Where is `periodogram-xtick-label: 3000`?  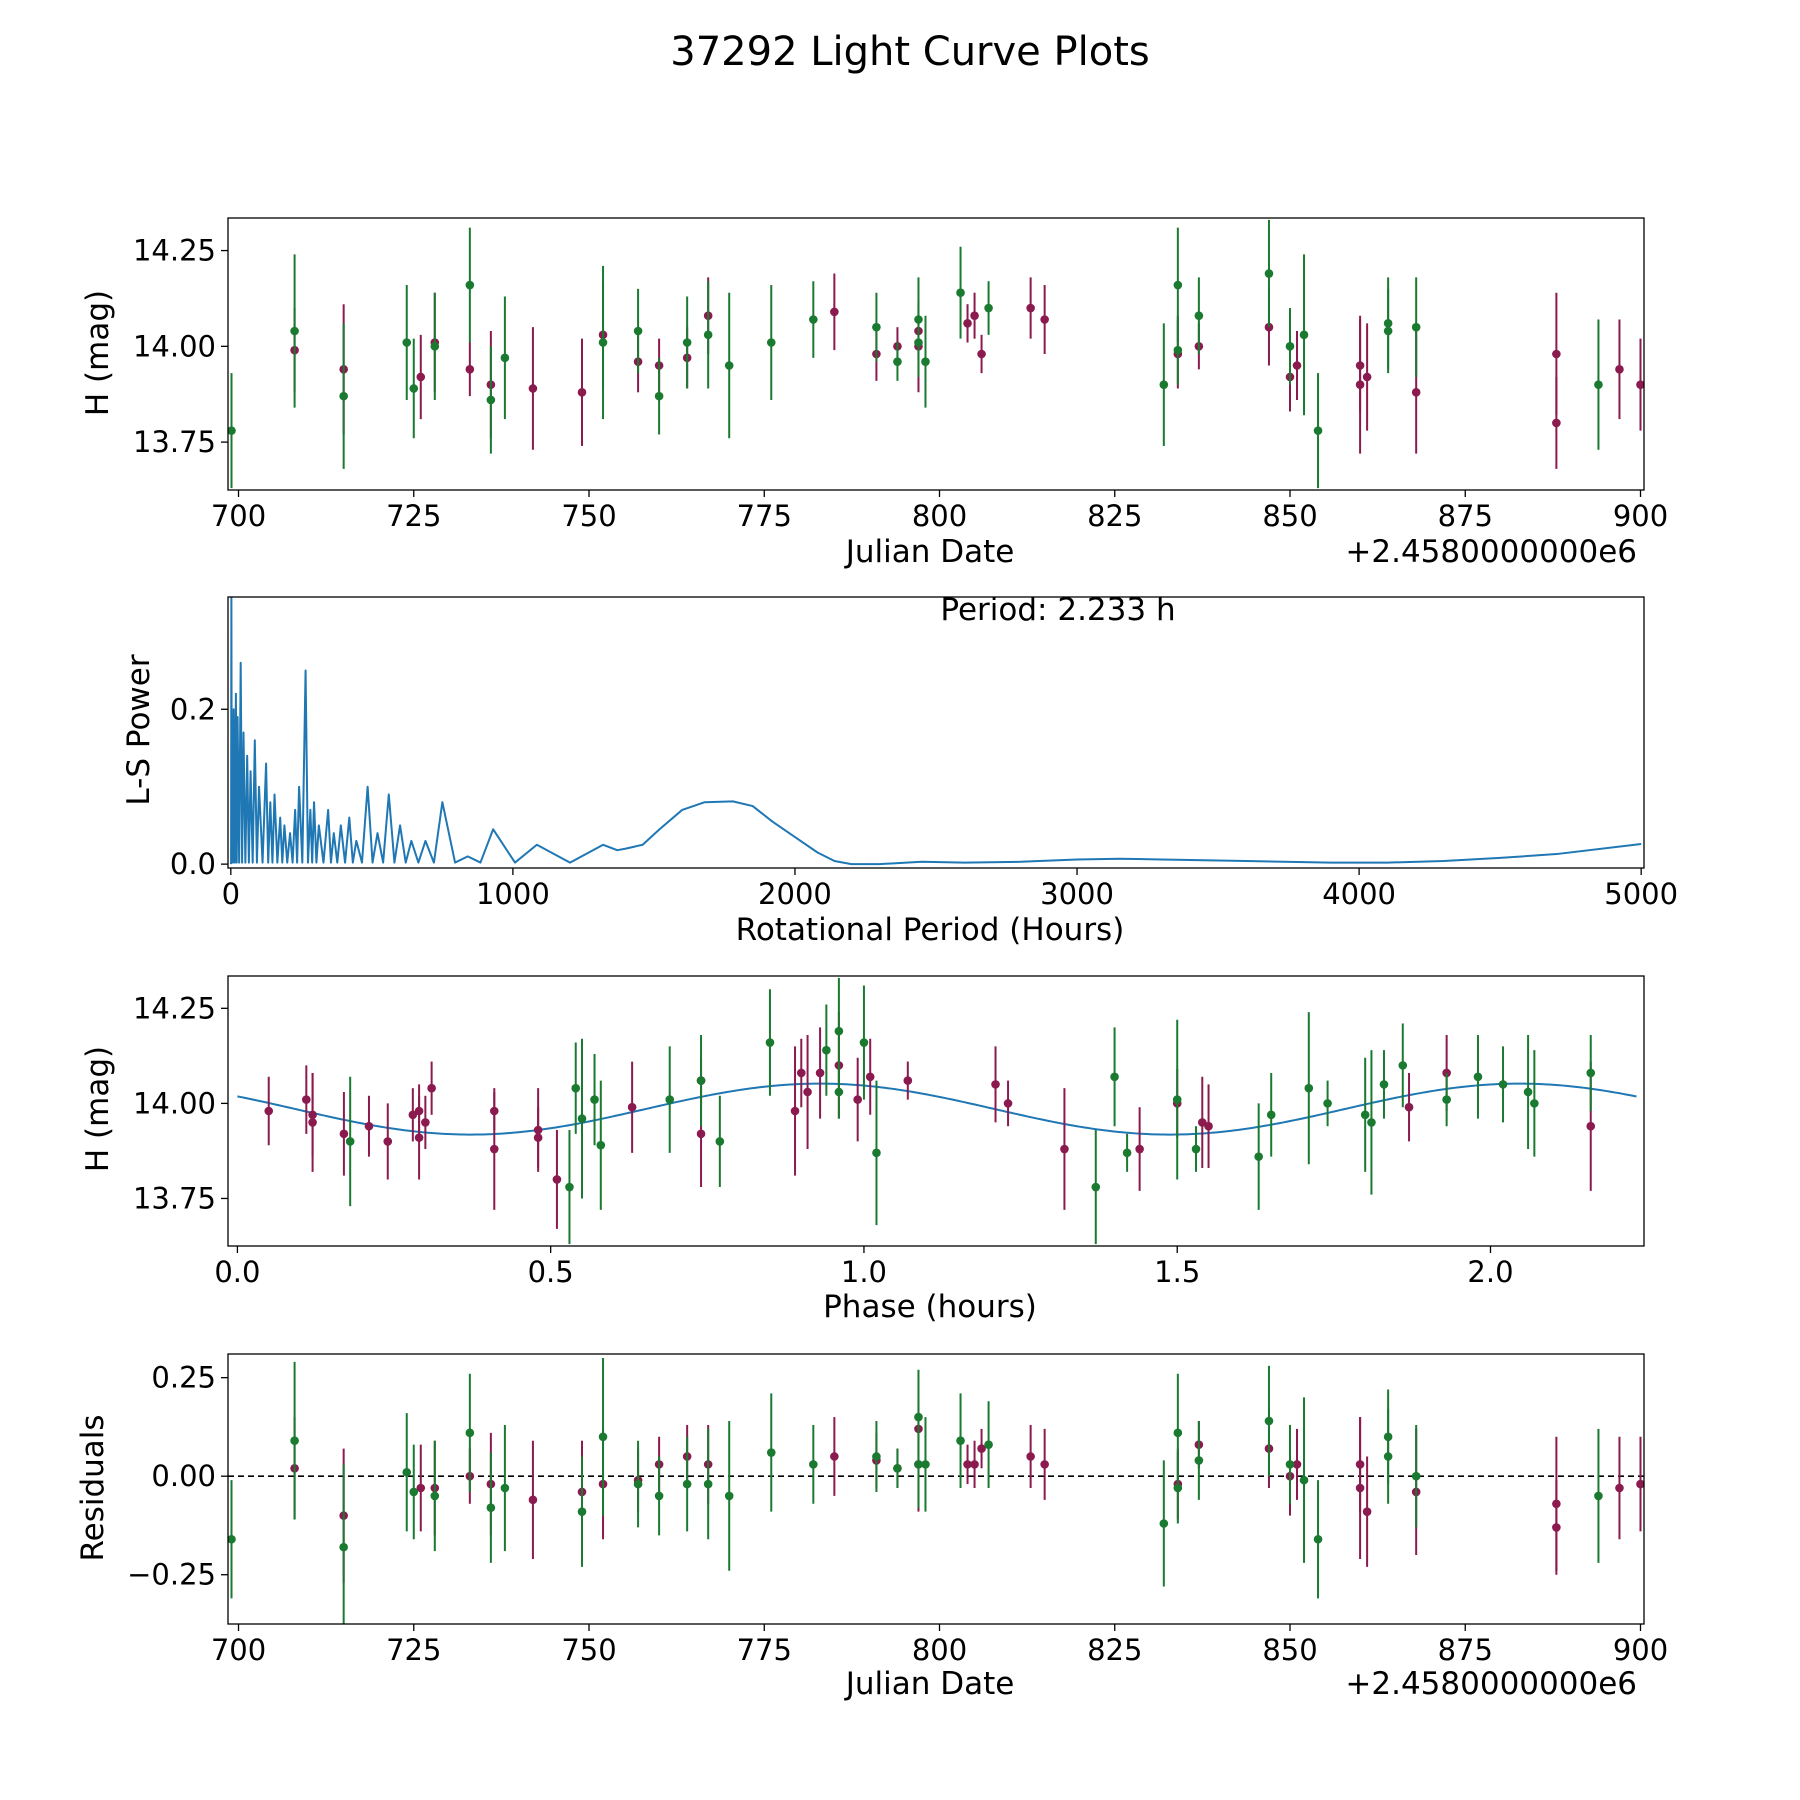
periodogram-xtick-label: 3000 is located at coordinates (1077, 894).